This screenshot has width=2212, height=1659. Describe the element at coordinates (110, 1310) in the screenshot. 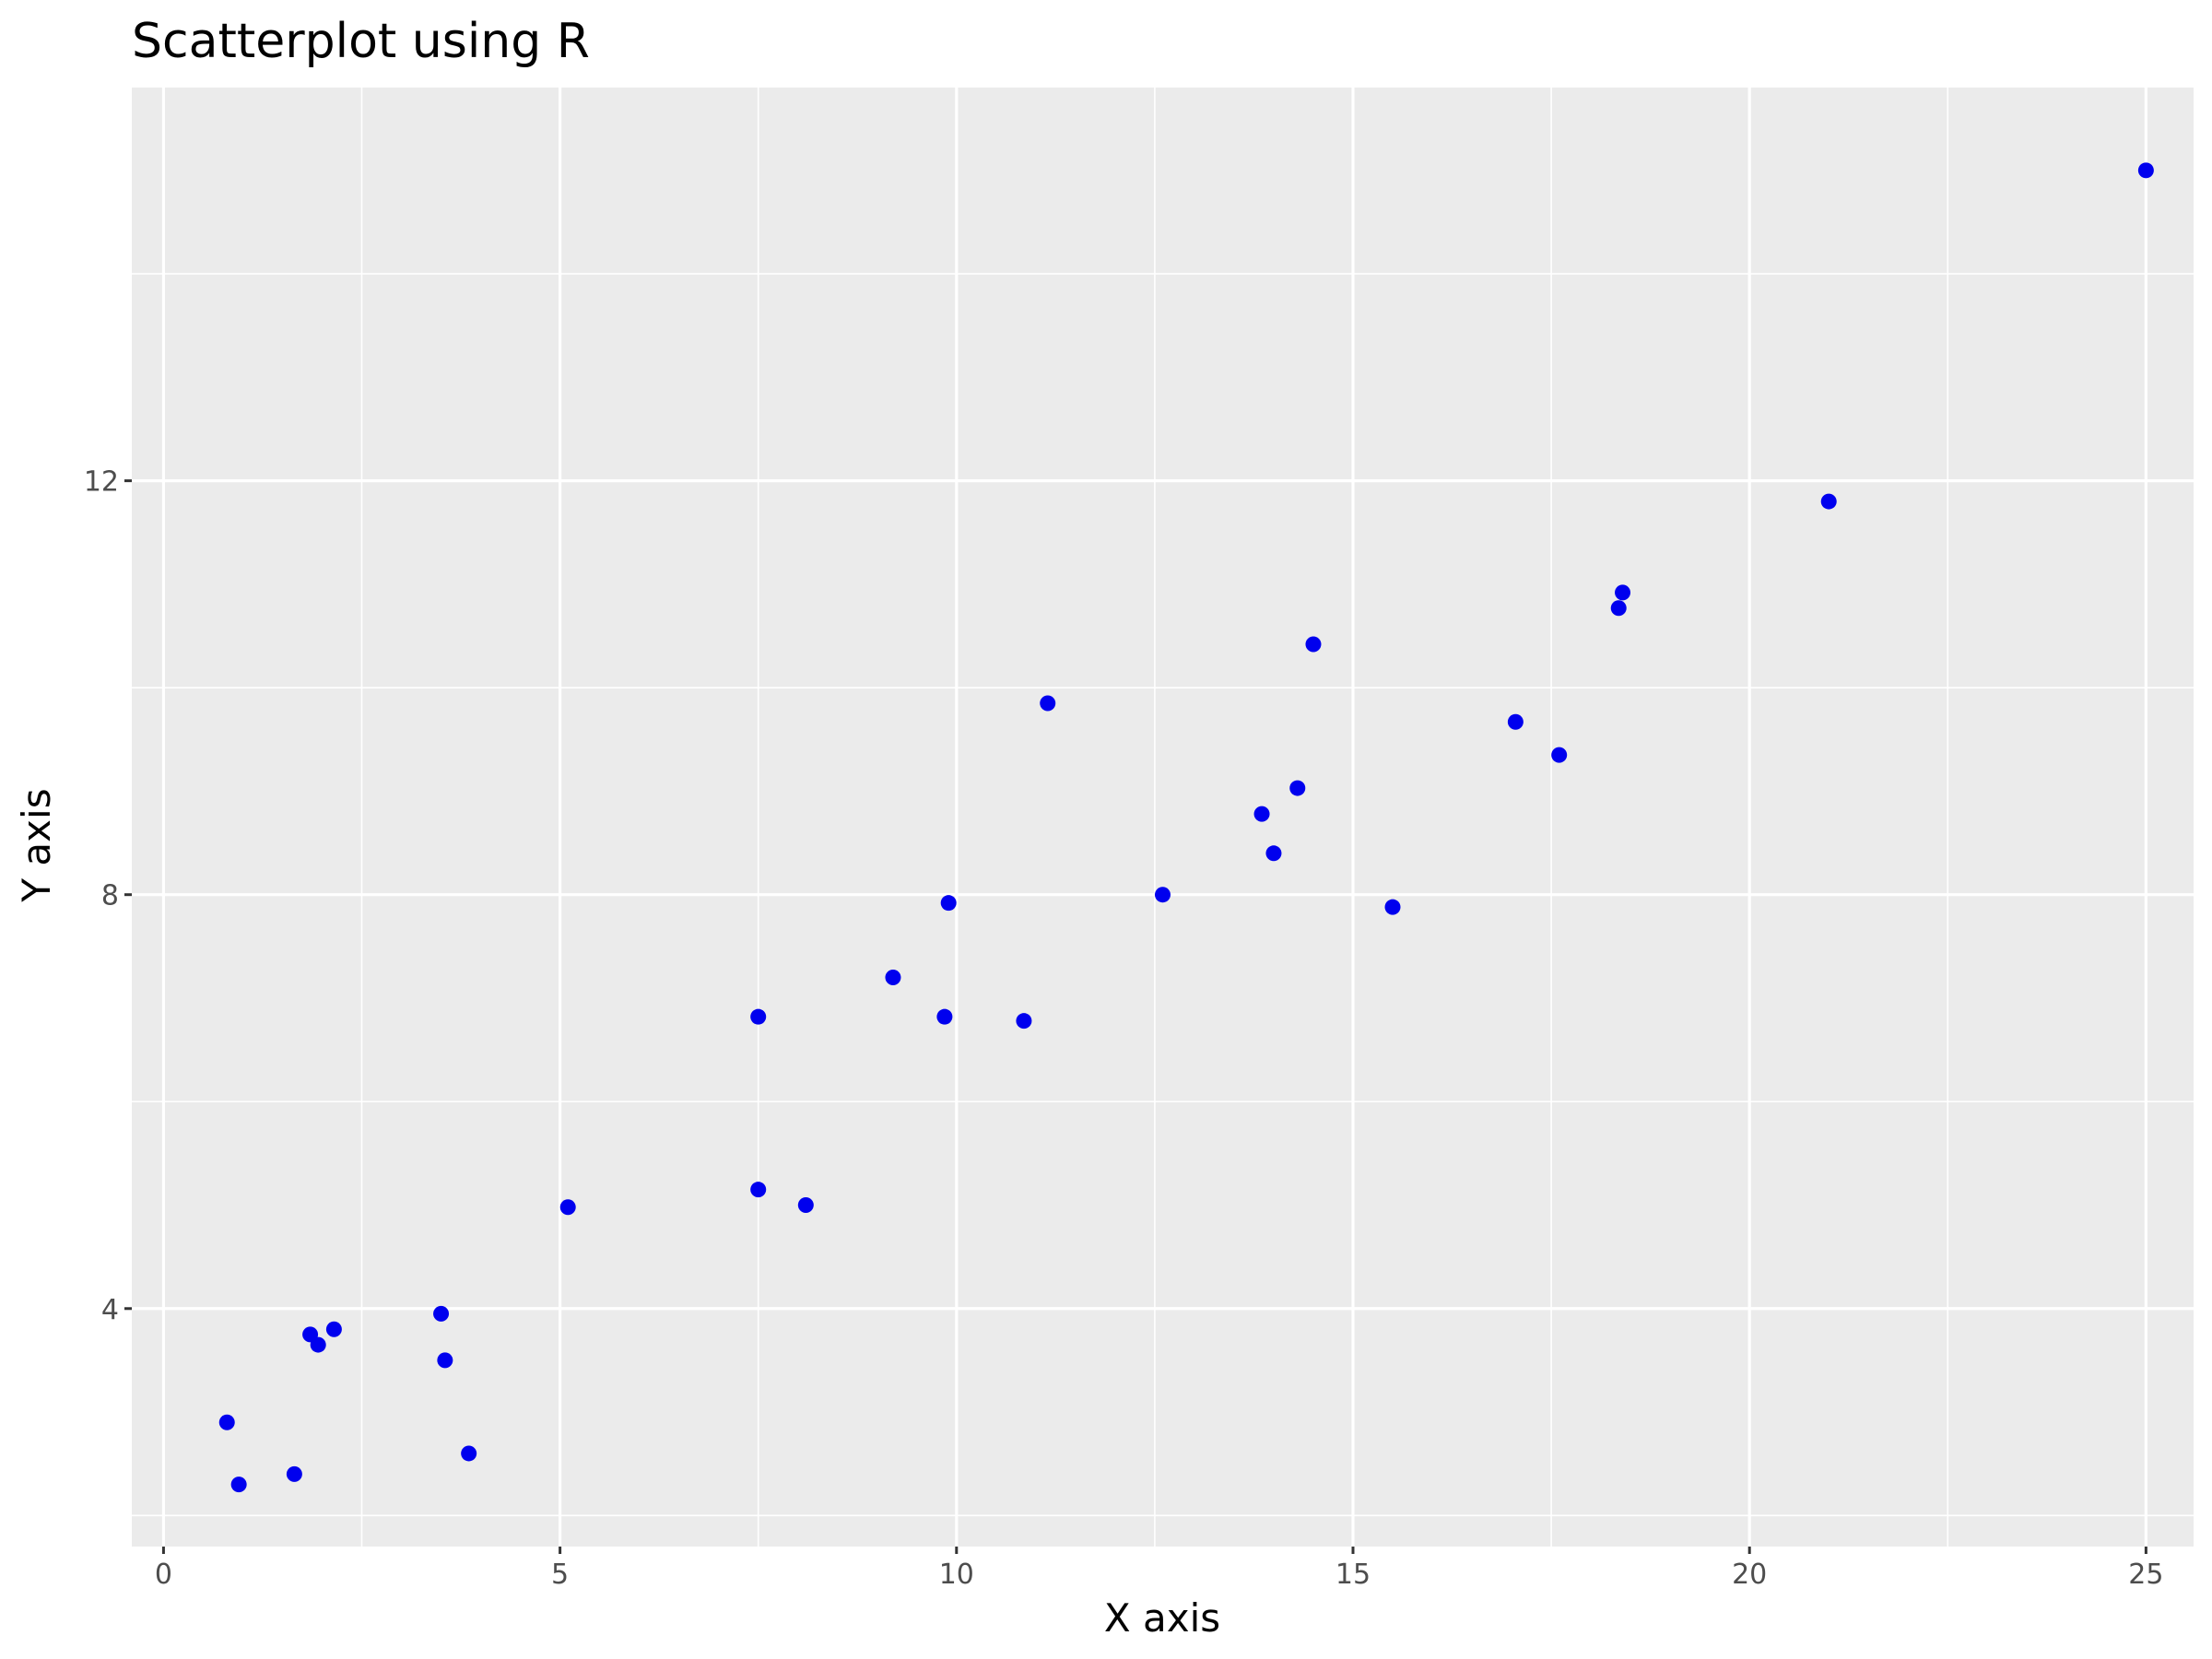

I see `y-tick-label: 4` at that location.